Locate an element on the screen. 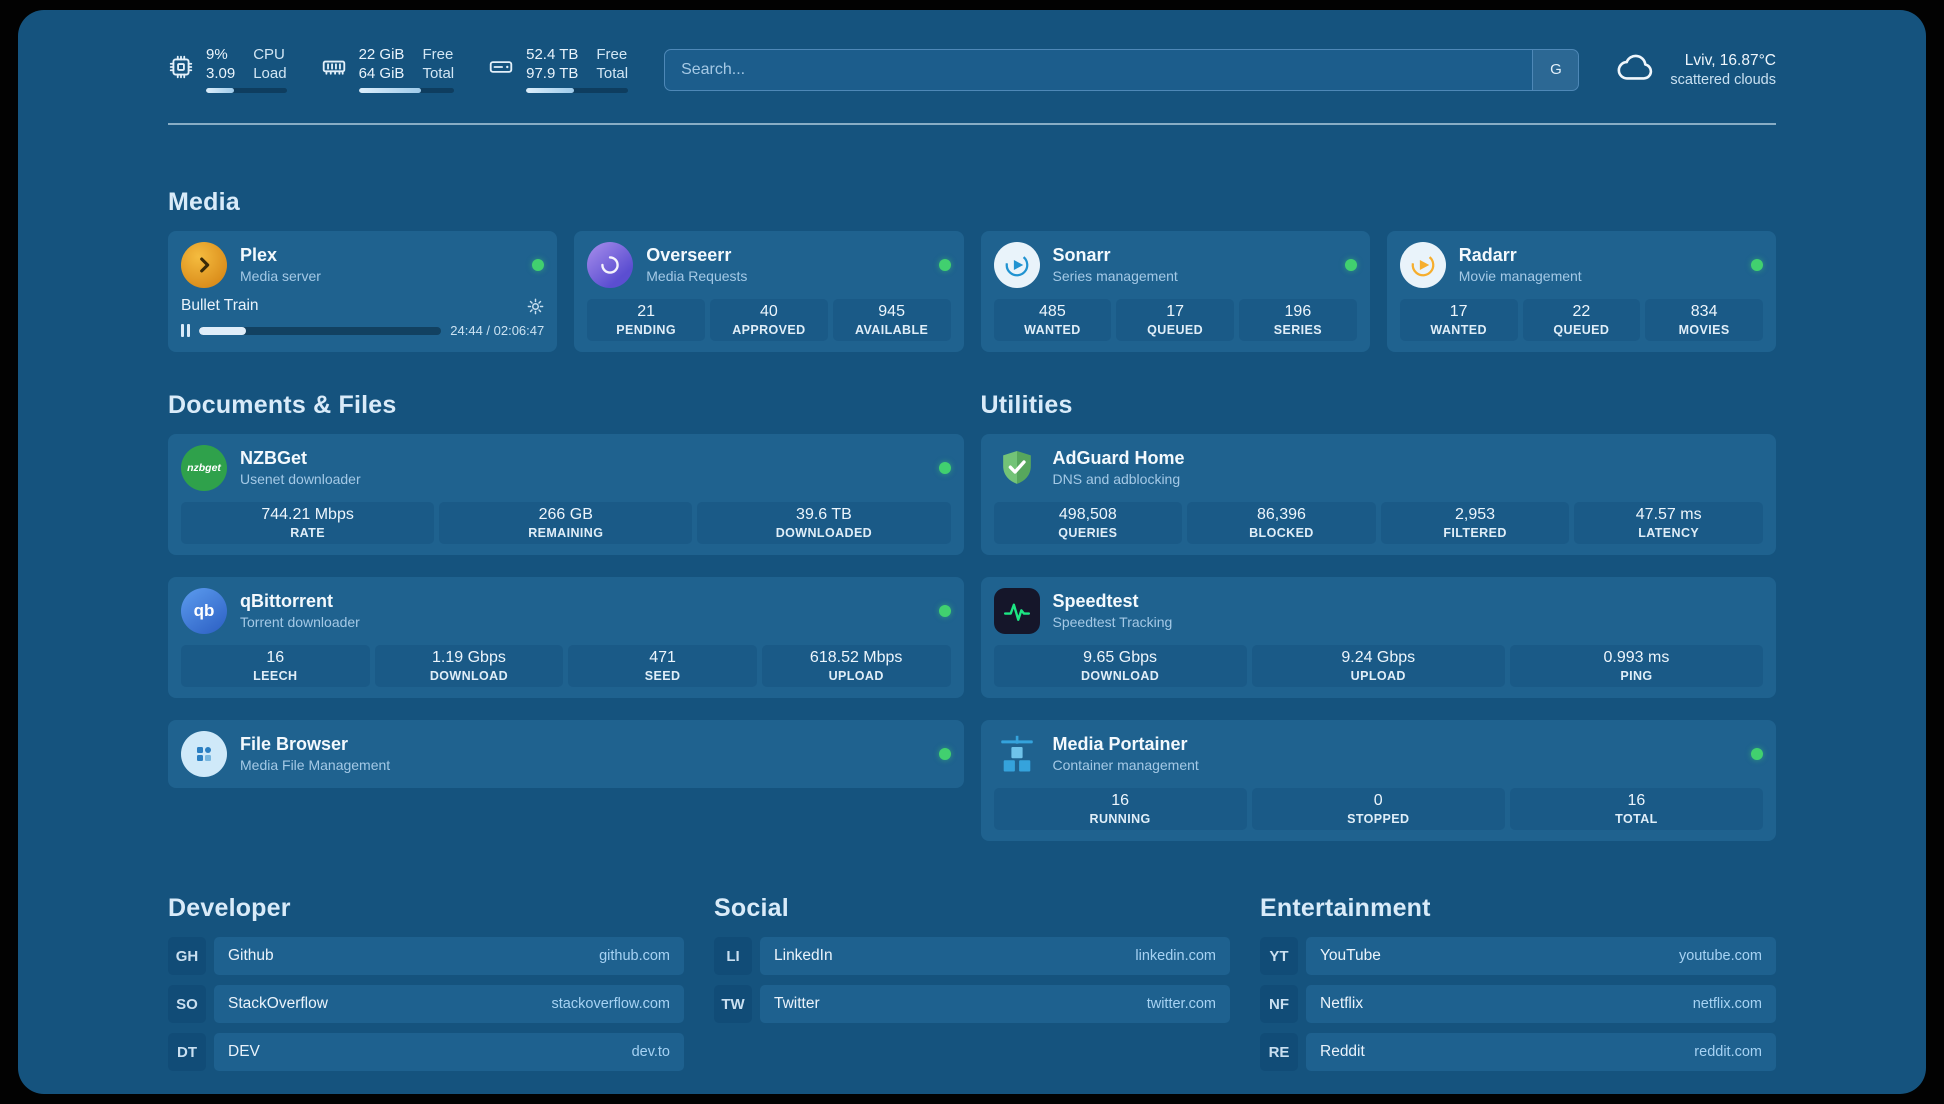  cpu-usage-value: 9% is located at coordinates (217, 54).